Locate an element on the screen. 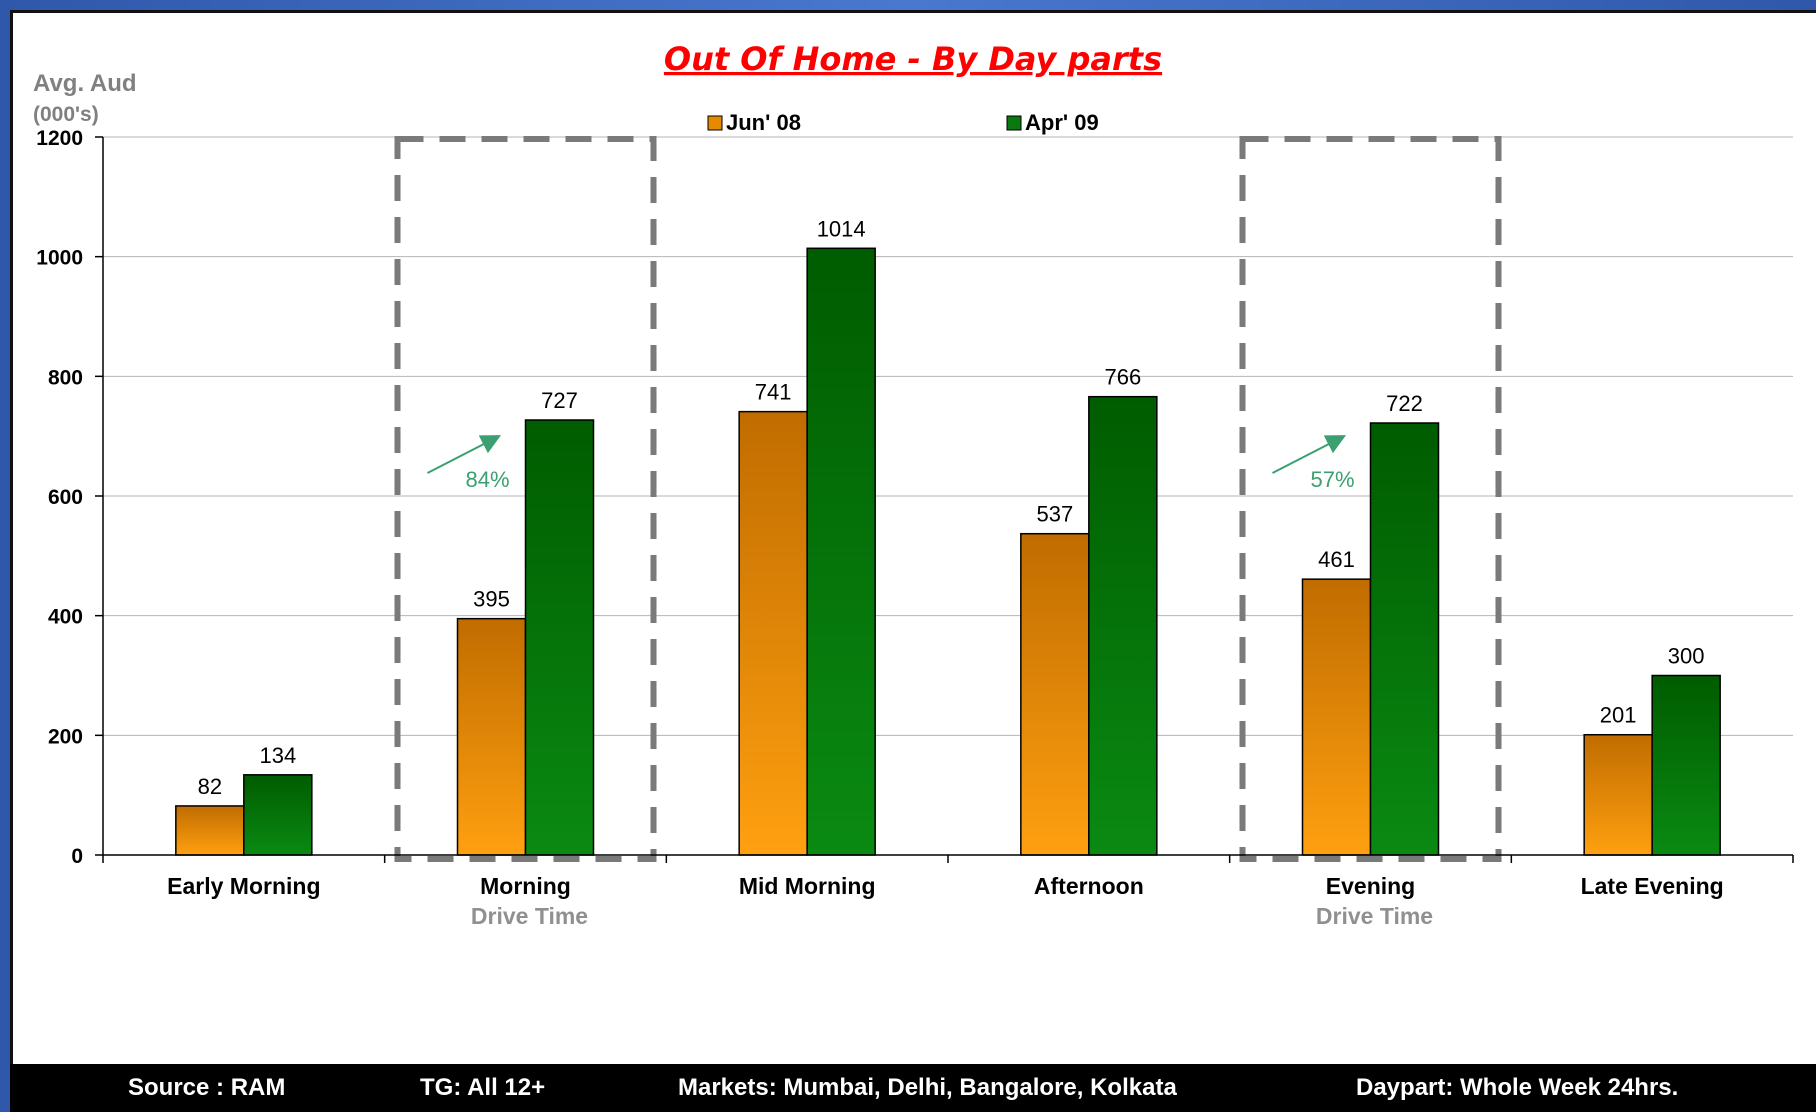  x-tick-label: Early Morning is located at coordinates (243, 886).